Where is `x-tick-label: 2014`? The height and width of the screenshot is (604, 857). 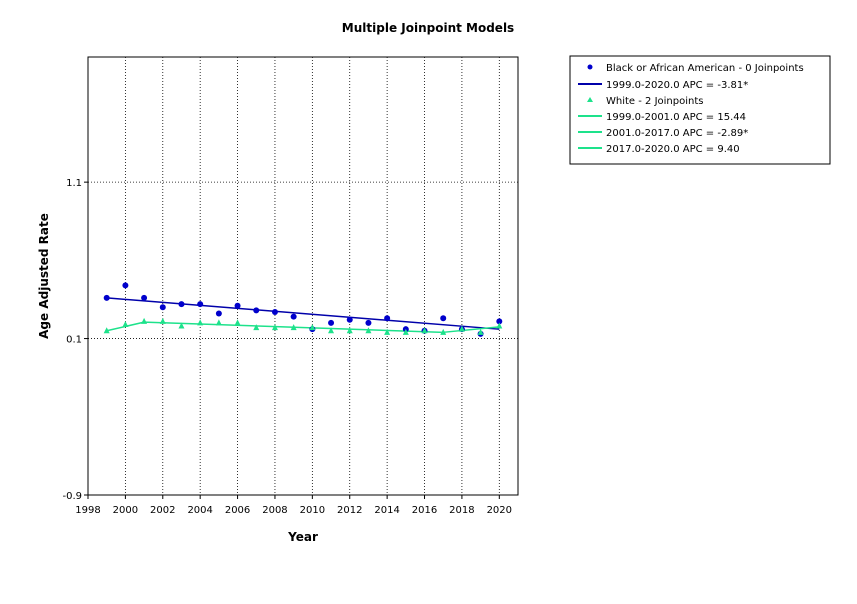
x-tick-label: 2014 is located at coordinates (386, 510).